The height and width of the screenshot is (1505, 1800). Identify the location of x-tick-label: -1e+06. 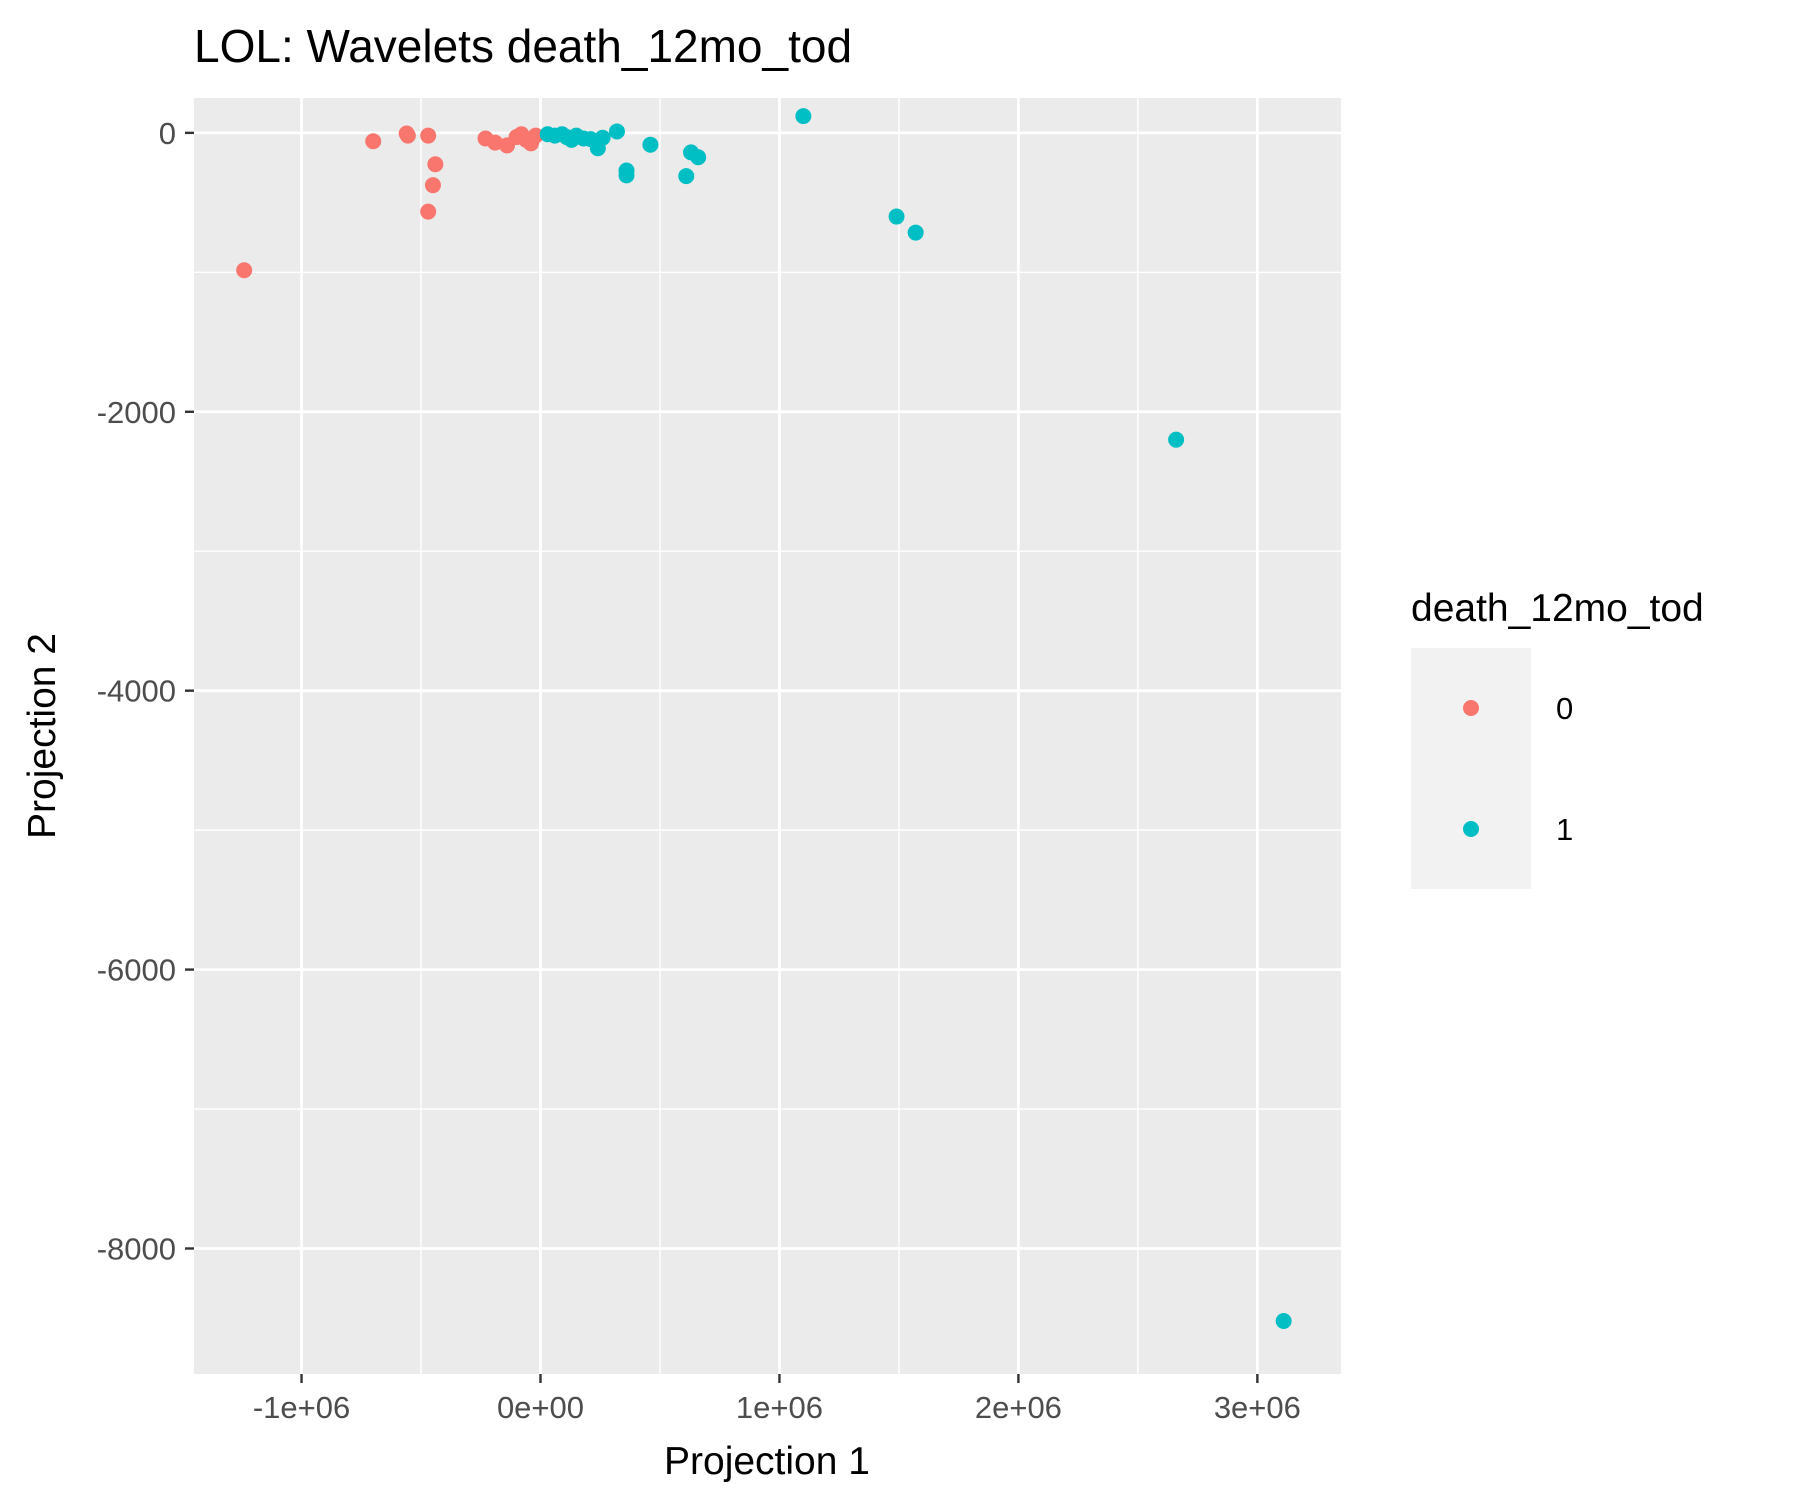
(301, 1407).